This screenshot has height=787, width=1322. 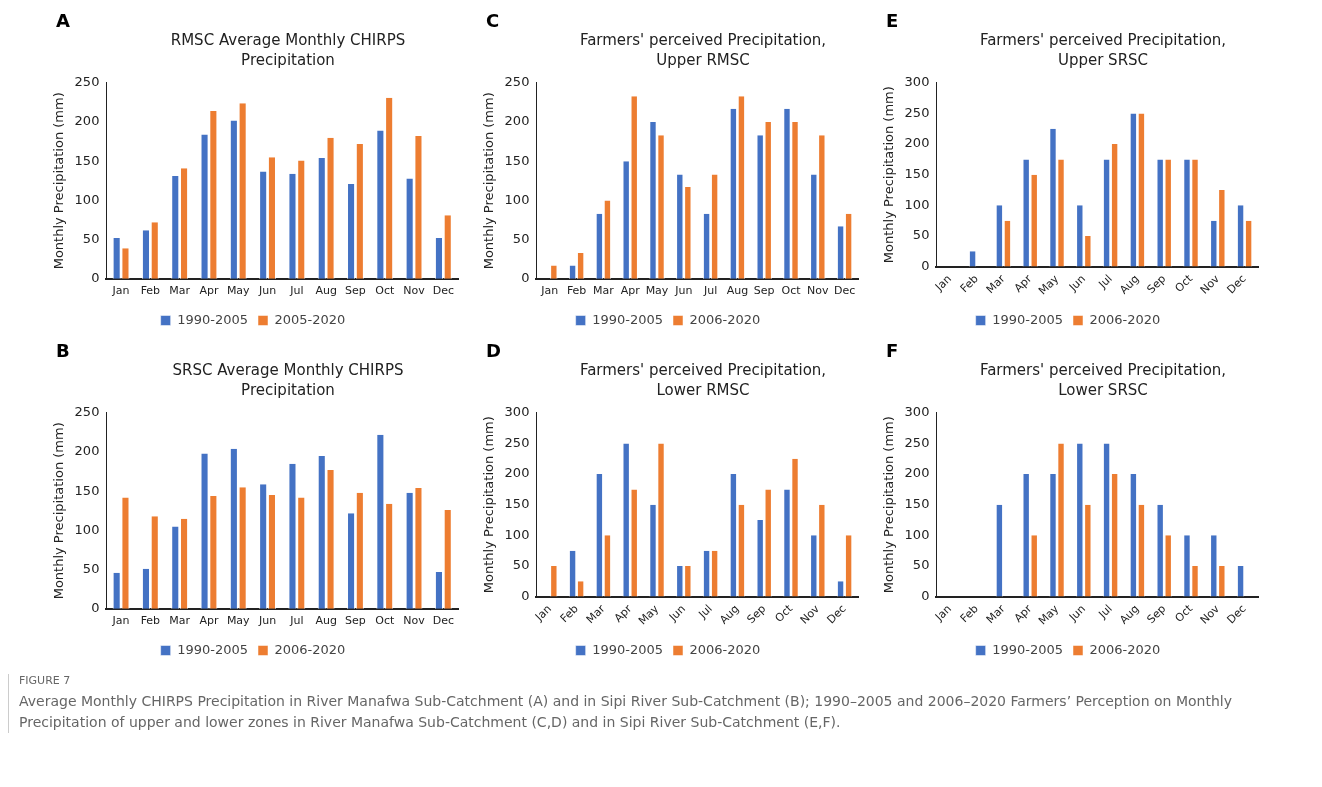 I want to click on legend-label: 2005-2020, so click(x=310, y=319).